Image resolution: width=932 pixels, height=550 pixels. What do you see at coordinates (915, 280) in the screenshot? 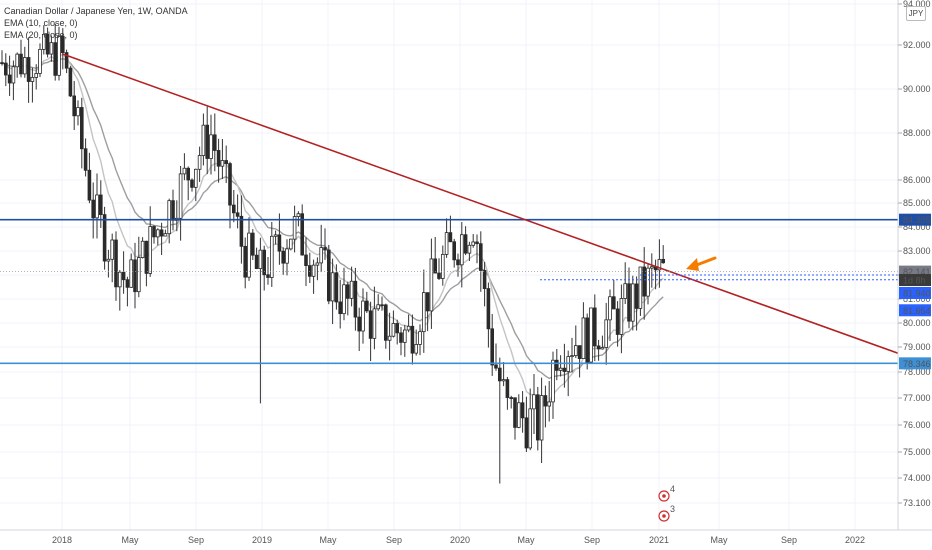
I see `price-label: 1d 8h` at bounding box center [915, 280].